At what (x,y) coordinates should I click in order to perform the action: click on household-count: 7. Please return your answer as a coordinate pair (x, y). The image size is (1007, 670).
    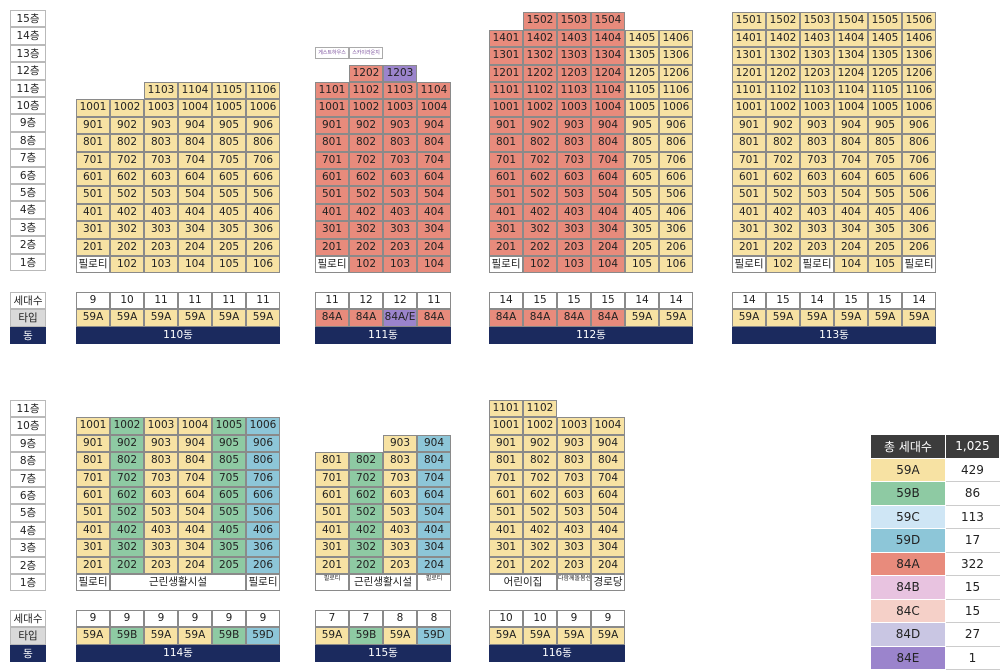
    Looking at the image, I should click on (366, 619).